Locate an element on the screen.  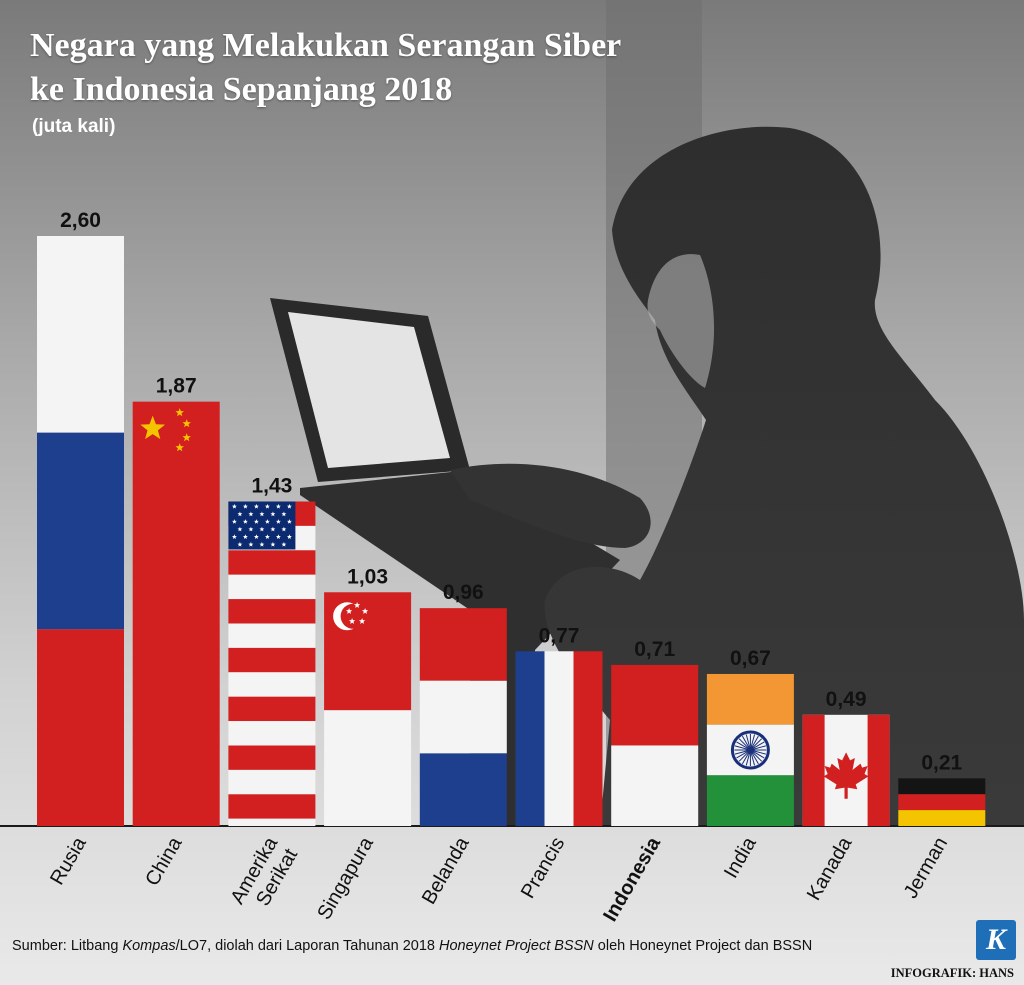
value-label: 0,71 is located at coordinates (654, 649).